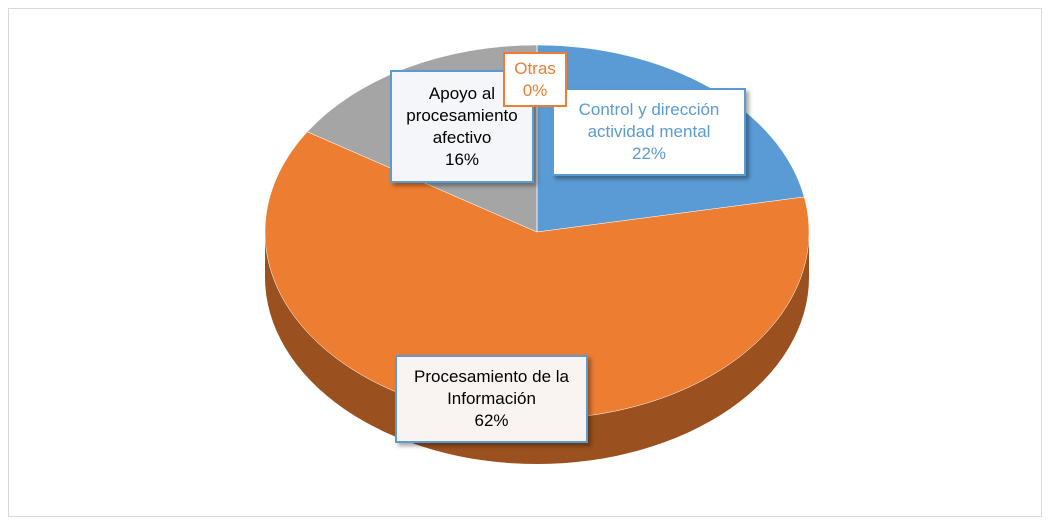  Describe the element at coordinates (491, 420) in the screenshot. I see `value-label: 62%` at that location.